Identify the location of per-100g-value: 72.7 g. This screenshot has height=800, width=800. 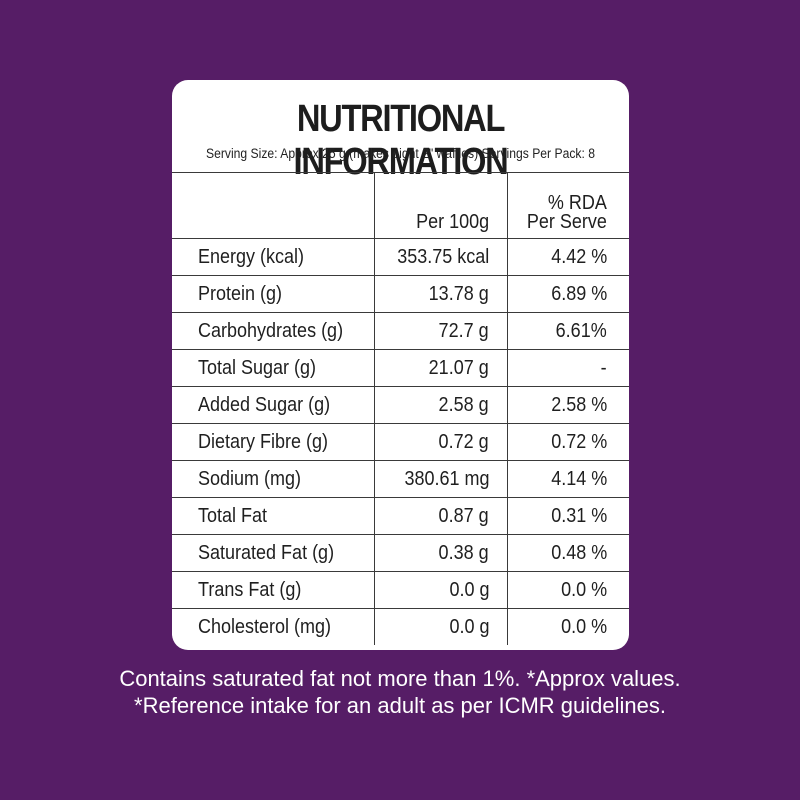
(441, 331).